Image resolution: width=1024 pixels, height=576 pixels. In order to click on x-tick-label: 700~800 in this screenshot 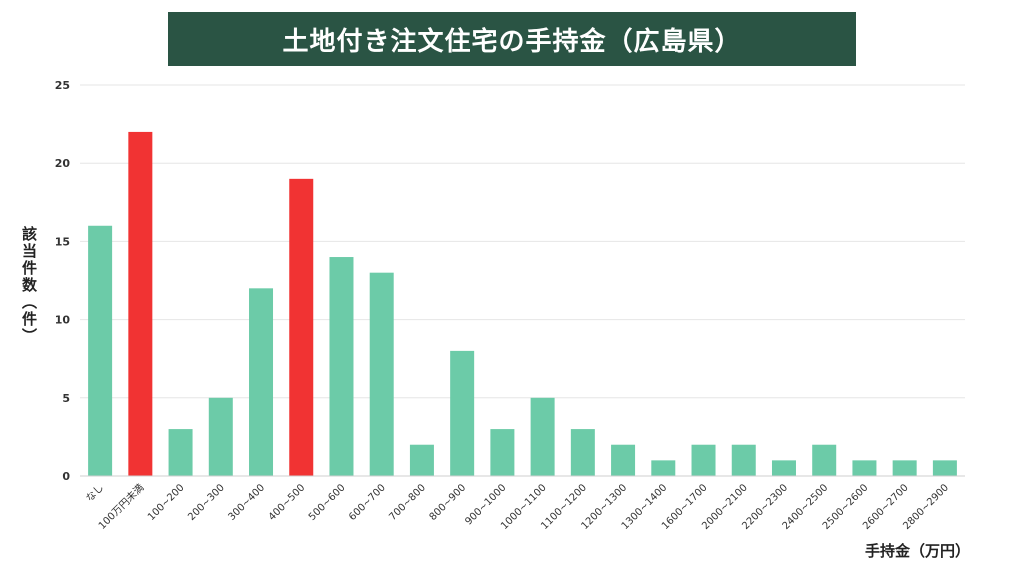, I will do `click(407, 502)`.